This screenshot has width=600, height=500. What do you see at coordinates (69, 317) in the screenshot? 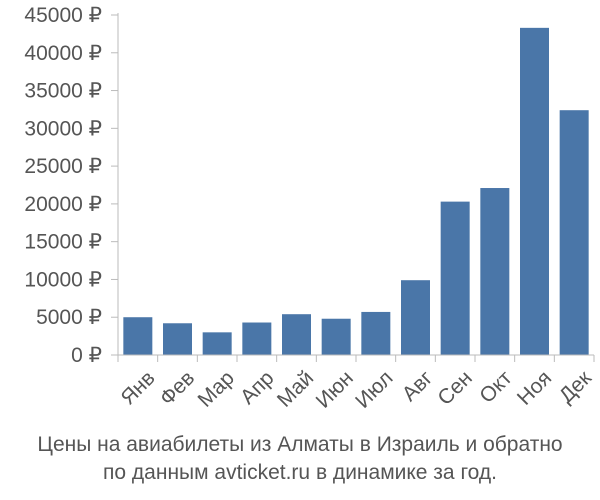
I see `y-tick-label: 5000 ₽` at bounding box center [69, 317].